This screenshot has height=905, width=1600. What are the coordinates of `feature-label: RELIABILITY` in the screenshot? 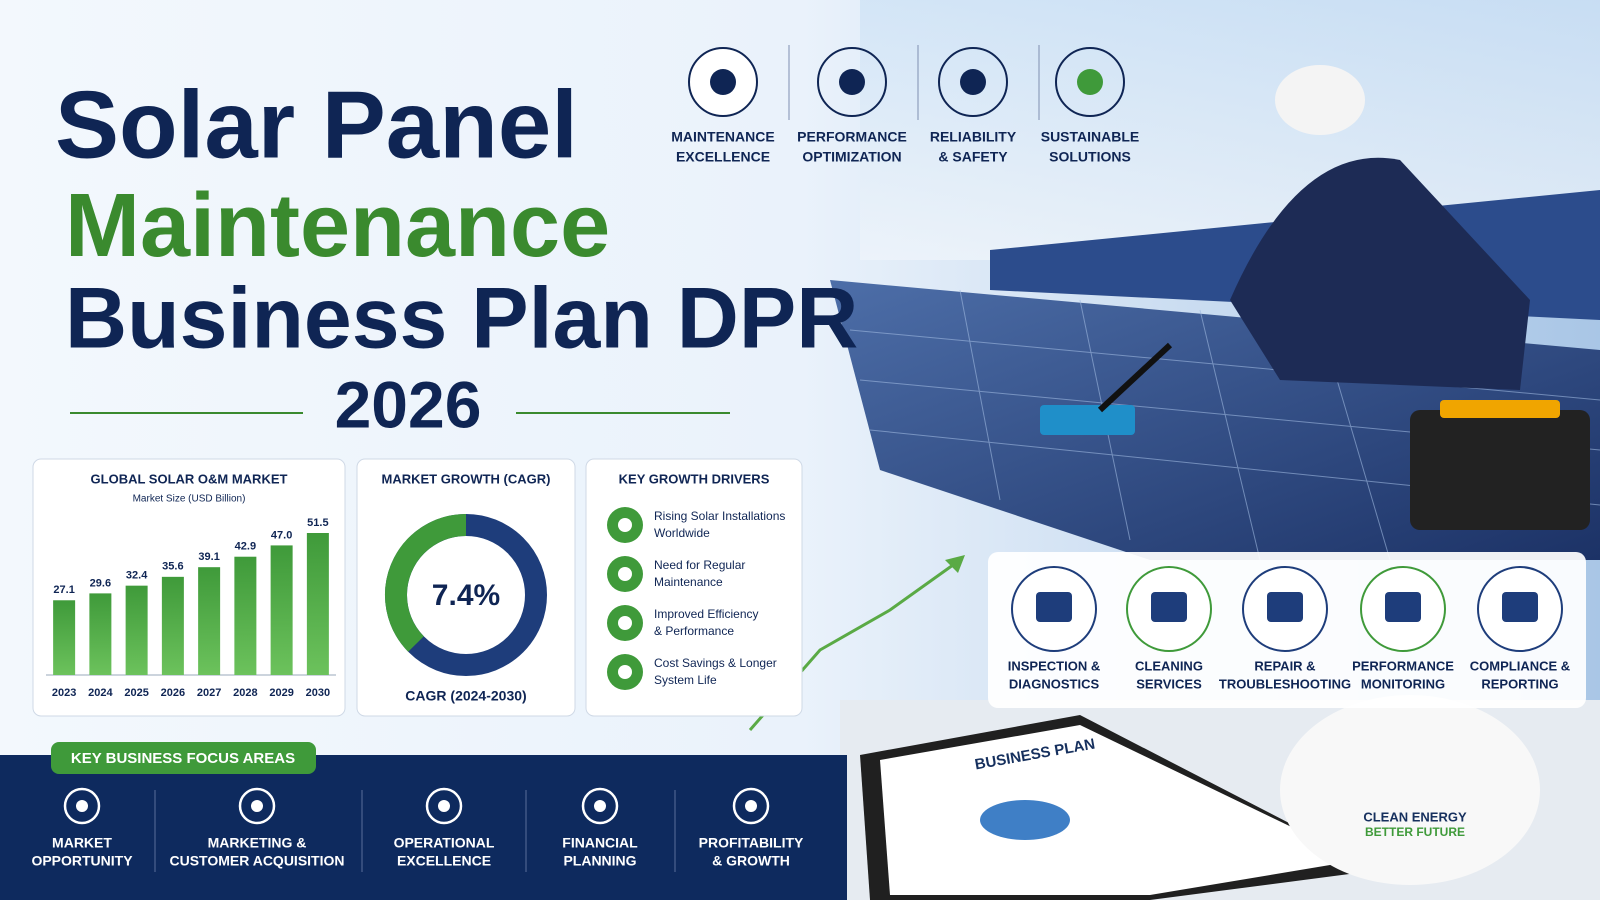 It's located at (973, 137).